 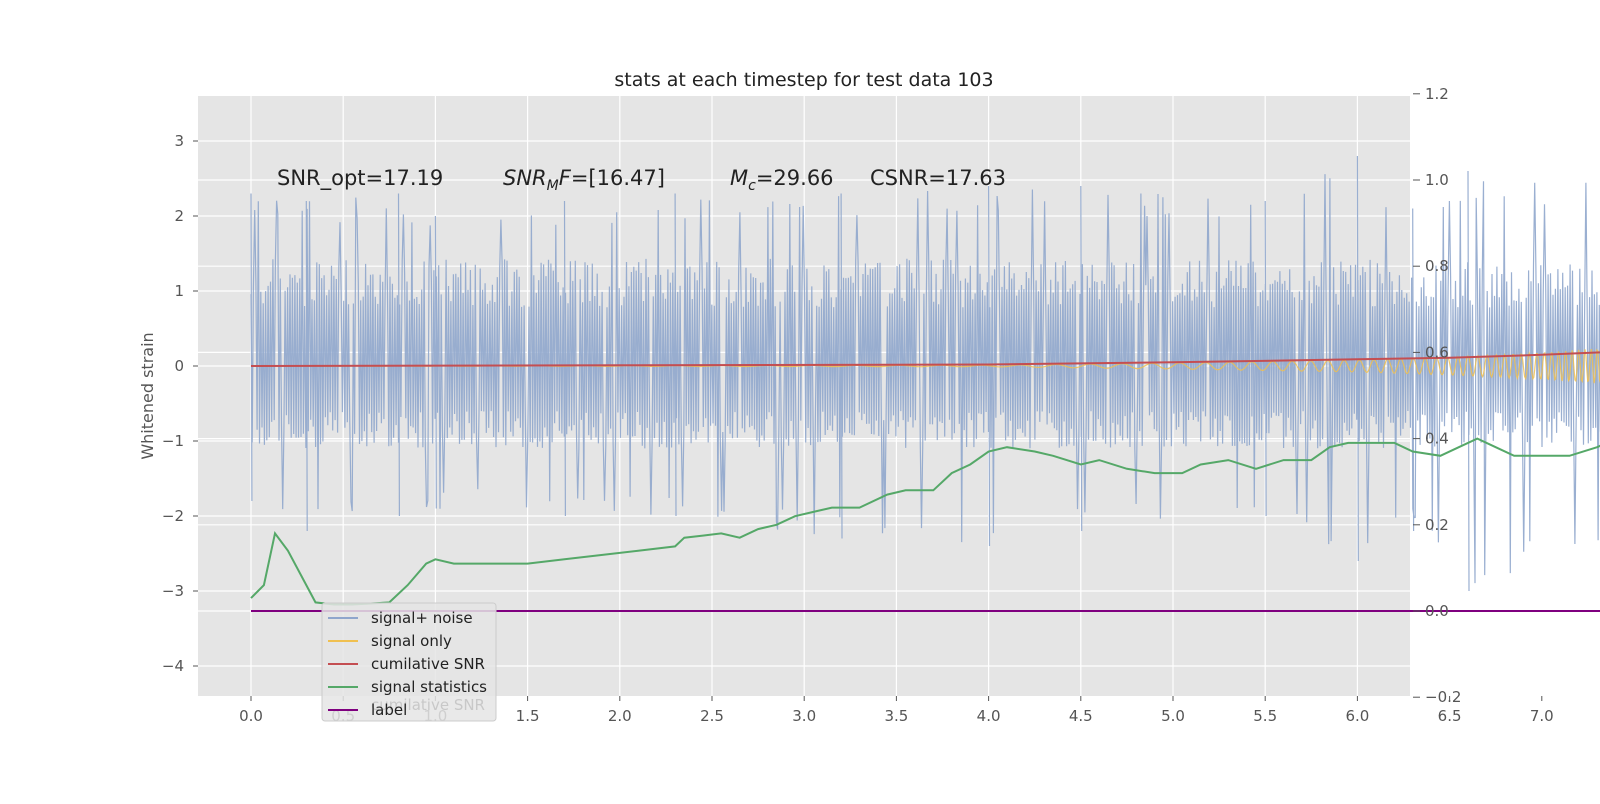 What do you see at coordinates (179, 141) in the screenshot?
I see `y-tick-label: 3` at bounding box center [179, 141].